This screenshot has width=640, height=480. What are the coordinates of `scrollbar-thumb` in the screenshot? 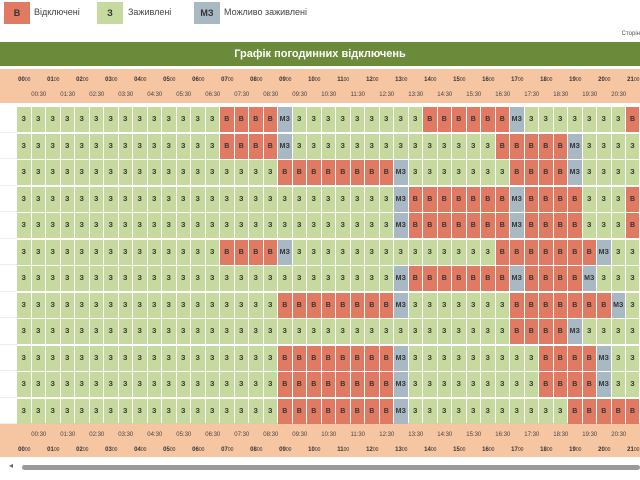 It's located at (331, 467).